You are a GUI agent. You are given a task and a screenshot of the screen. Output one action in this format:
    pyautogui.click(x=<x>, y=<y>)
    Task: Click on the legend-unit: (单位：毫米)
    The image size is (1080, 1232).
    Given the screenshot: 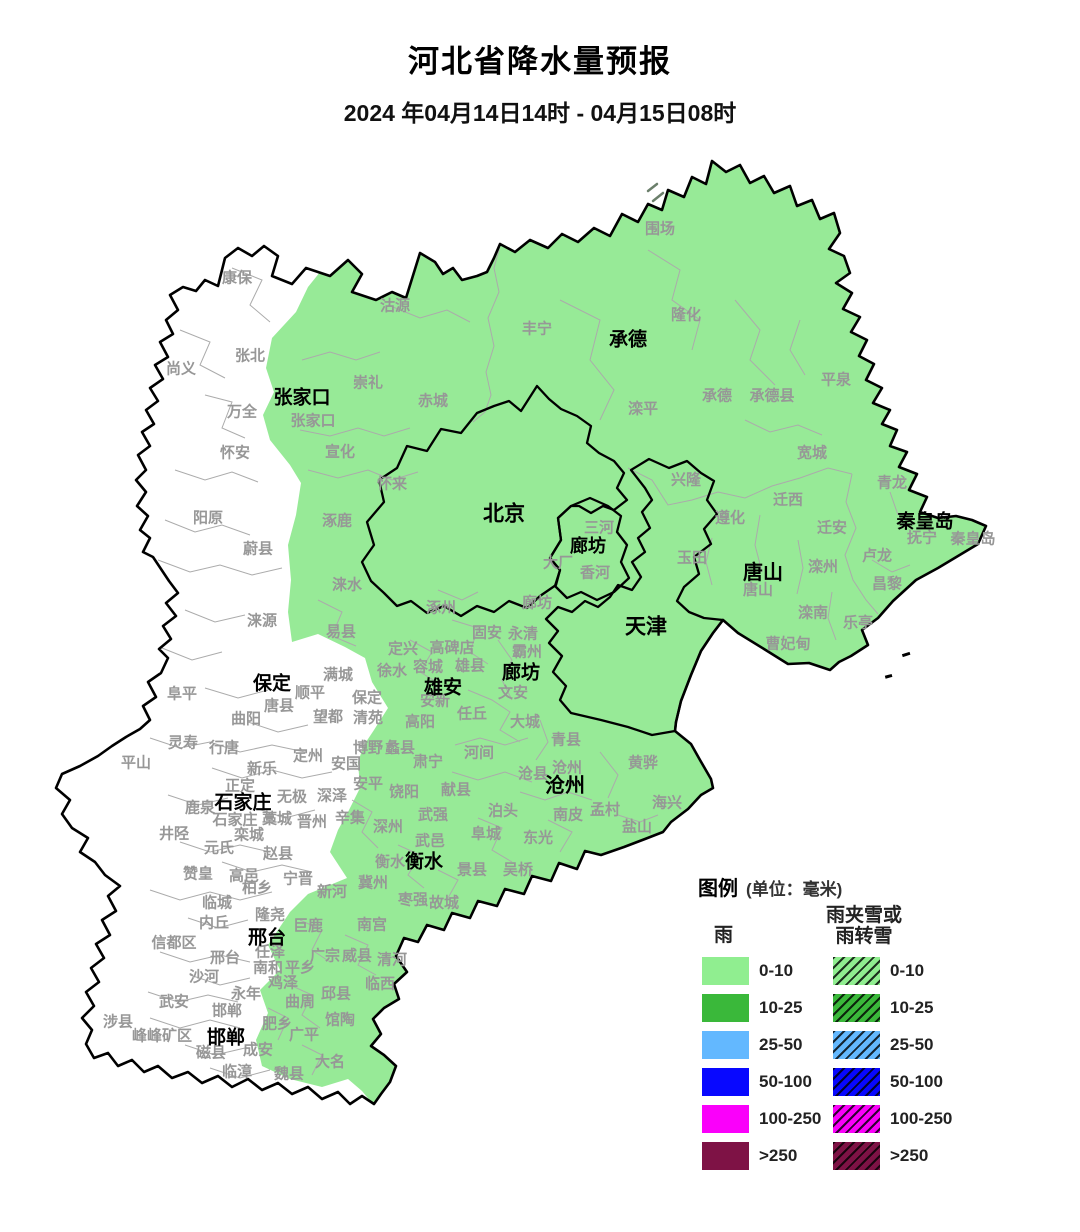 What is the action you would take?
    pyautogui.click(x=794, y=889)
    